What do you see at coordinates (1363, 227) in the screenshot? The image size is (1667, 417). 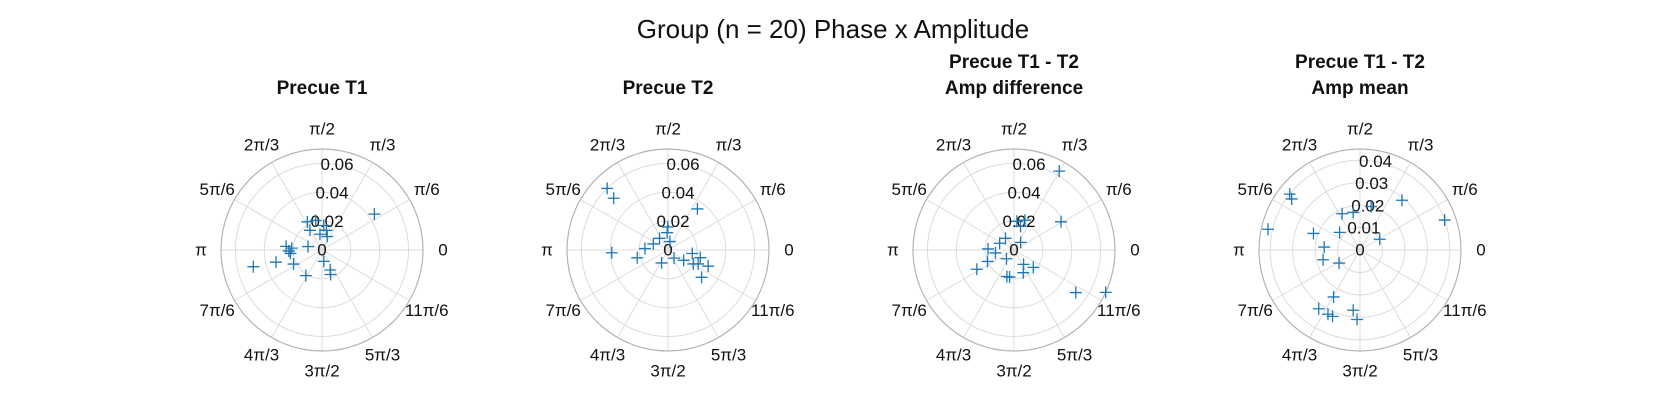 I see `radial-tick-label: 0.01` at bounding box center [1363, 227].